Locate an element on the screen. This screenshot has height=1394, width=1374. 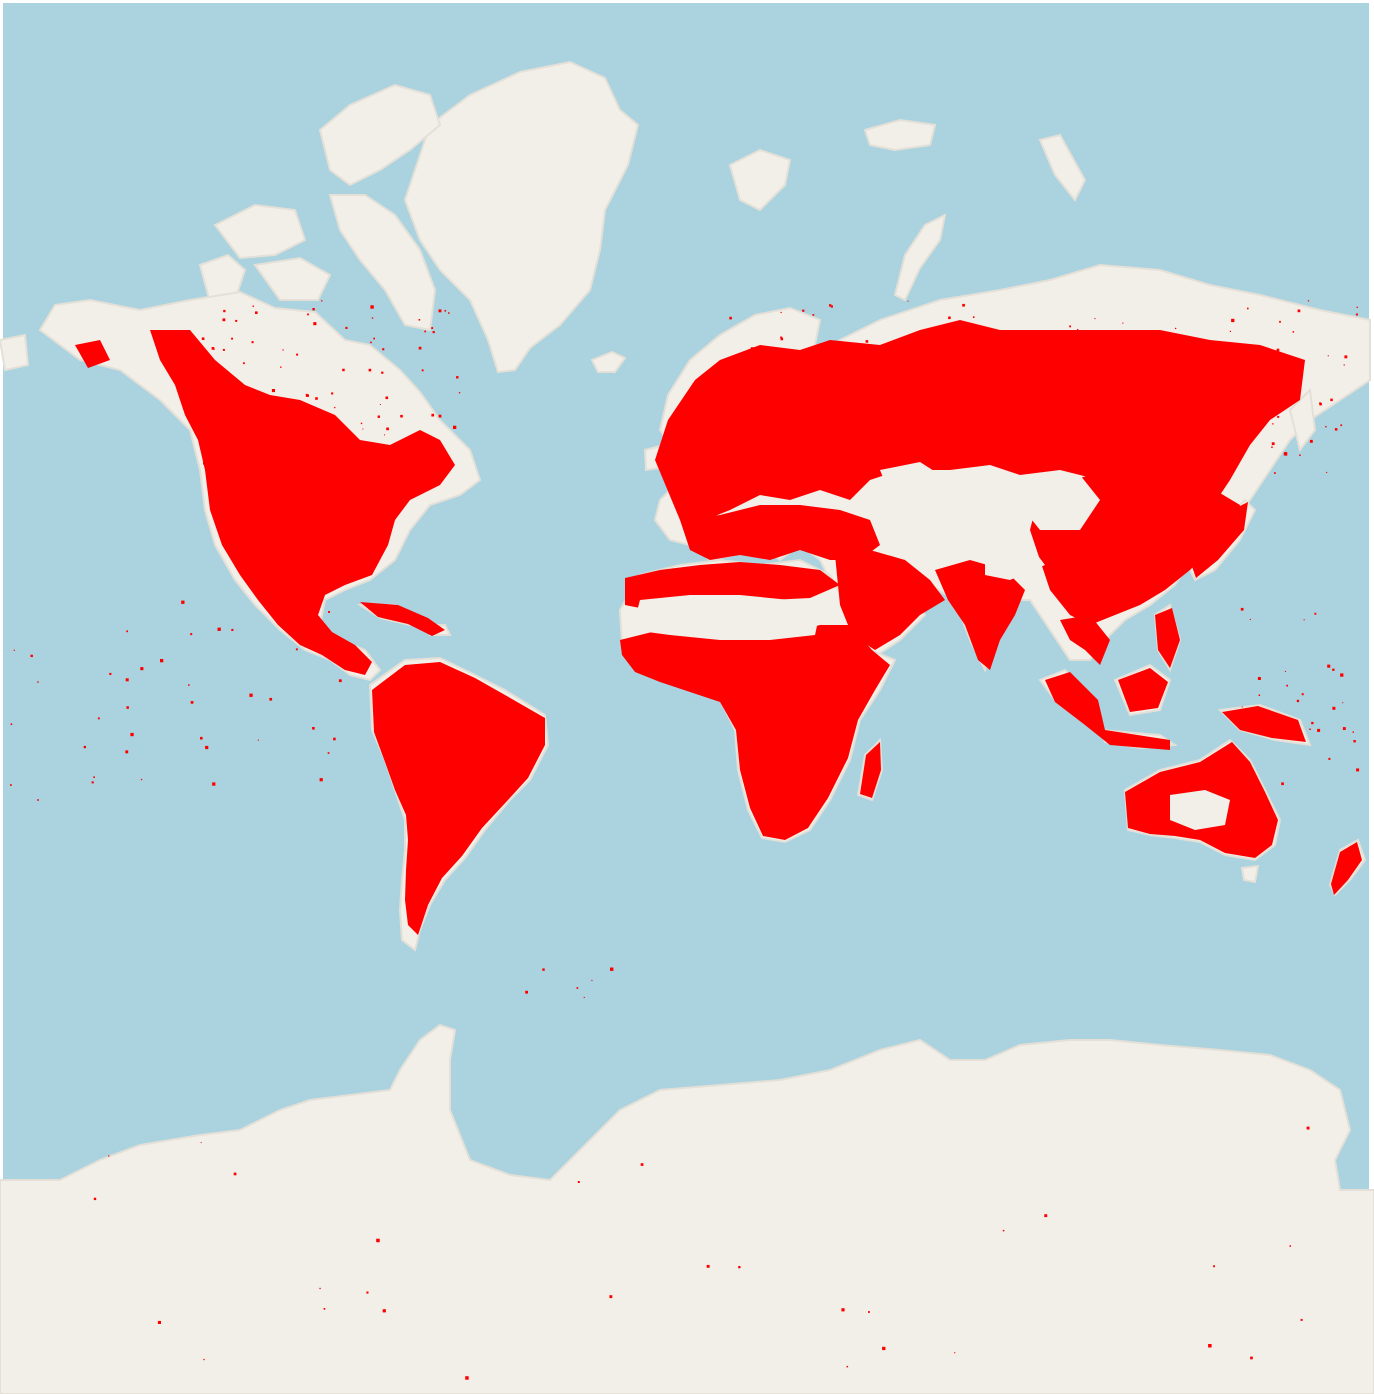
greenland is located at coordinates (521, 217).